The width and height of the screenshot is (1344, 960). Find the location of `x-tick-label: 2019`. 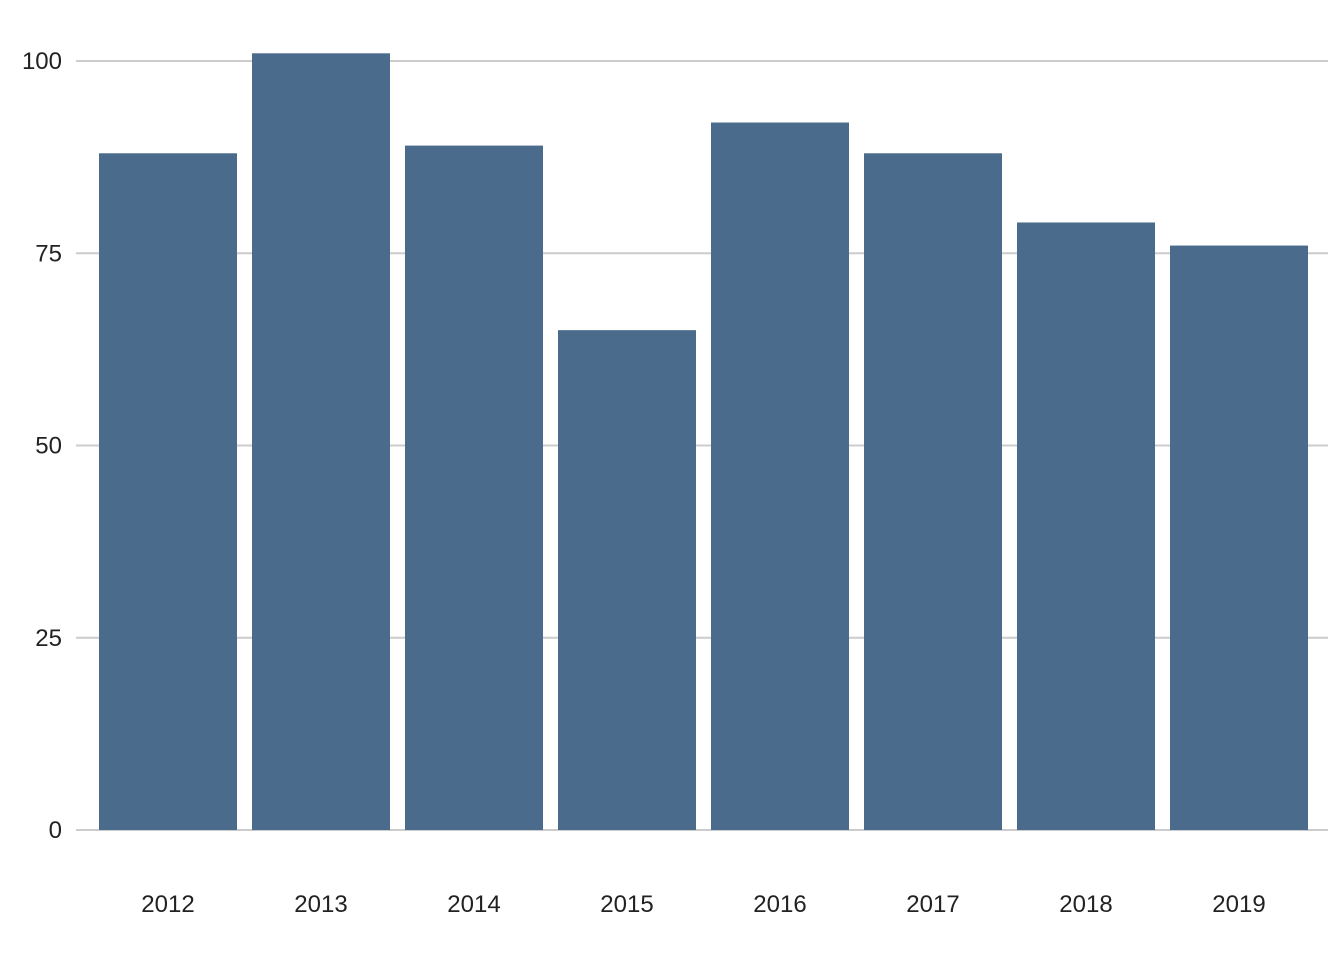

x-tick-label: 2019 is located at coordinates (1238, 904).